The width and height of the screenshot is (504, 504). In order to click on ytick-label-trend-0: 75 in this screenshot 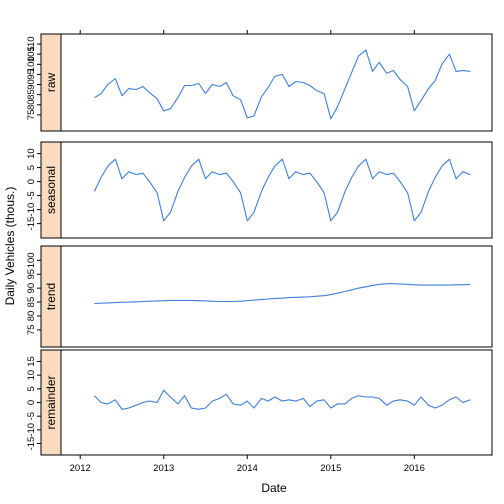, I will do `click(31, 330)`.